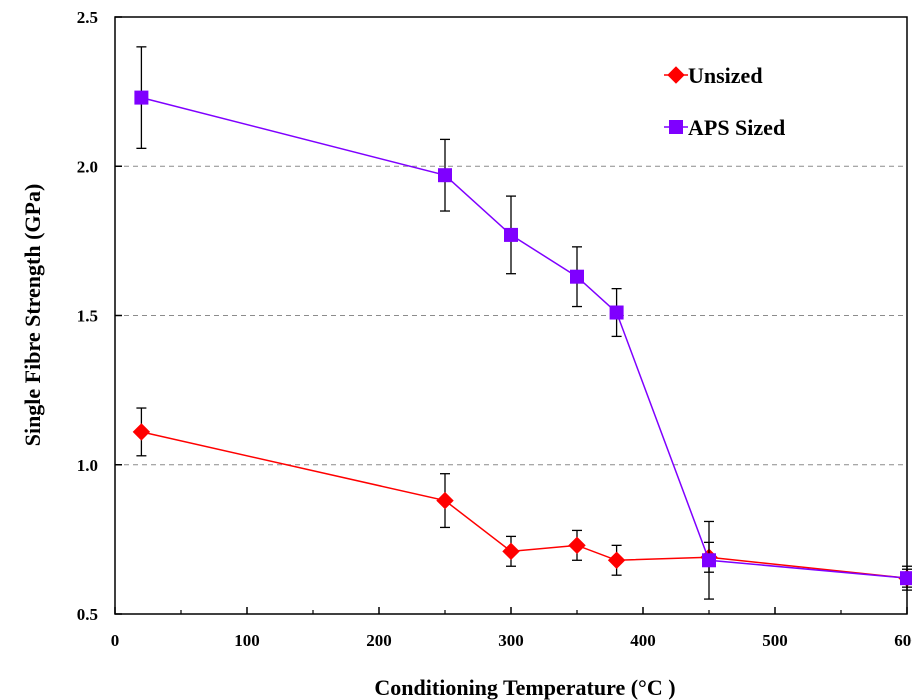 The height and width of the screenshot is (700, 912). I want to click on x-tick-label: 600, so click(903, 640).